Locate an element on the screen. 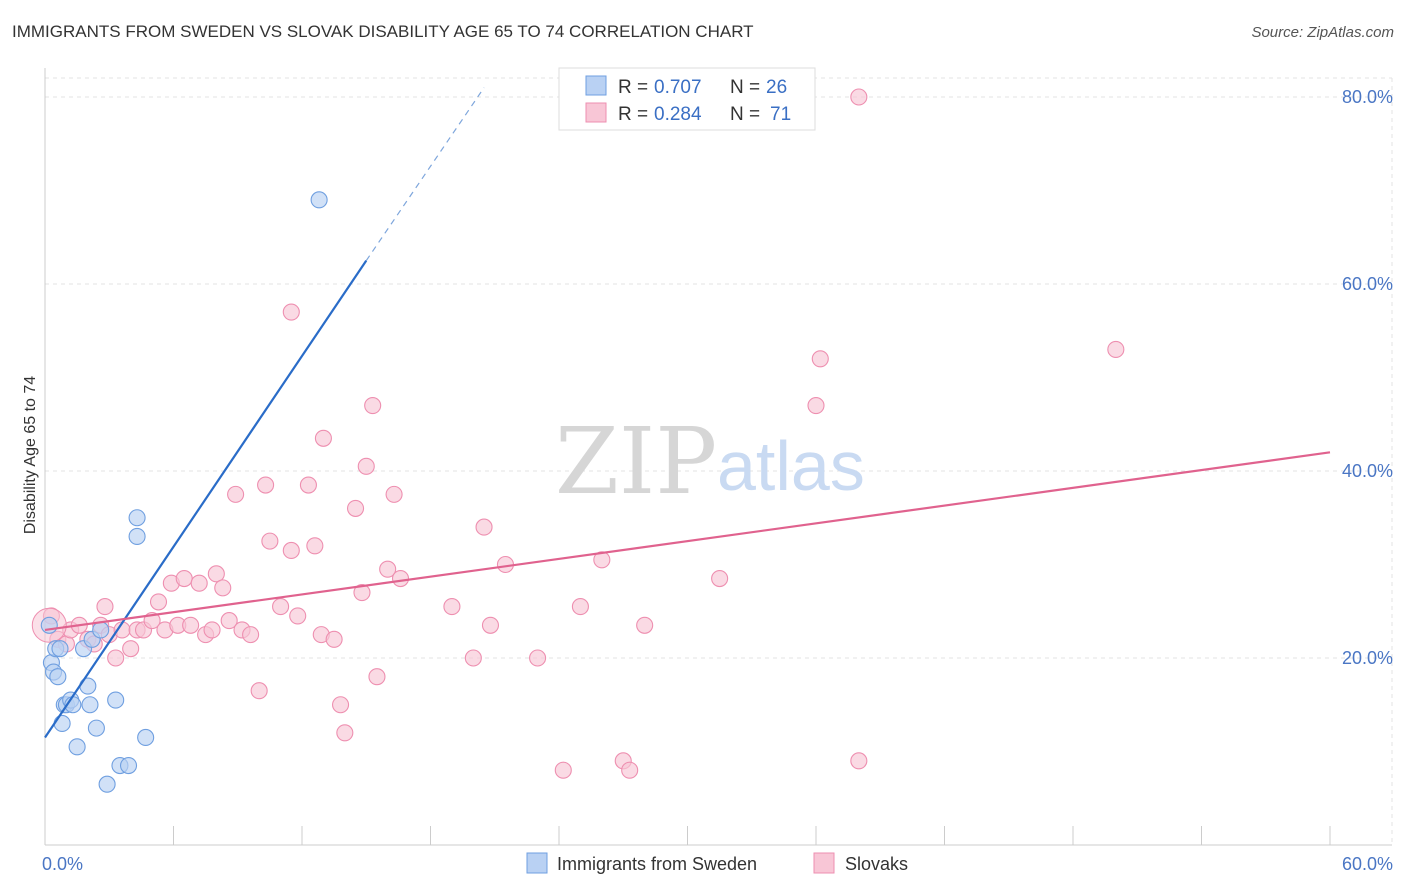  x-tick-labels: 0.0% 60.0% is located at coordinates (717, 864).